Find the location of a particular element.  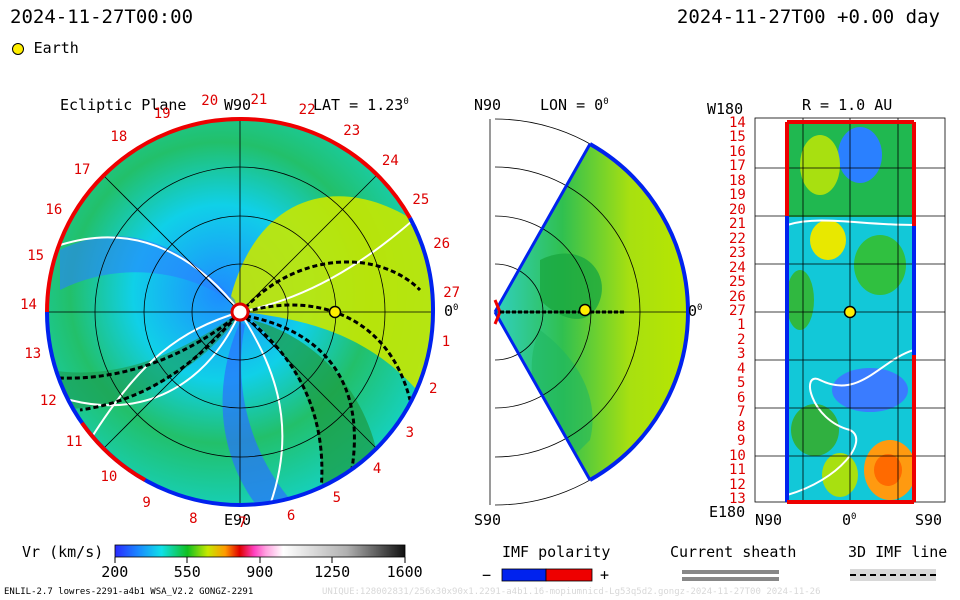

r1au-y-label: 19 is located at coordinates (737, 195).